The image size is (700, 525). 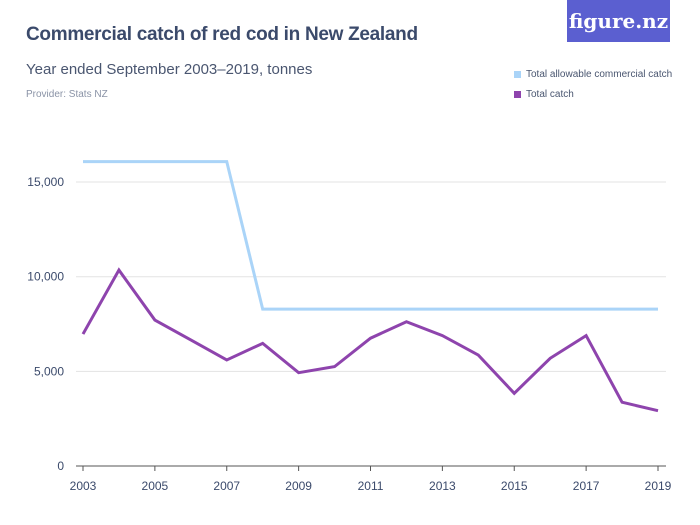 I want to click on y-tick-label: 15,000, so click(x=45, y=182).